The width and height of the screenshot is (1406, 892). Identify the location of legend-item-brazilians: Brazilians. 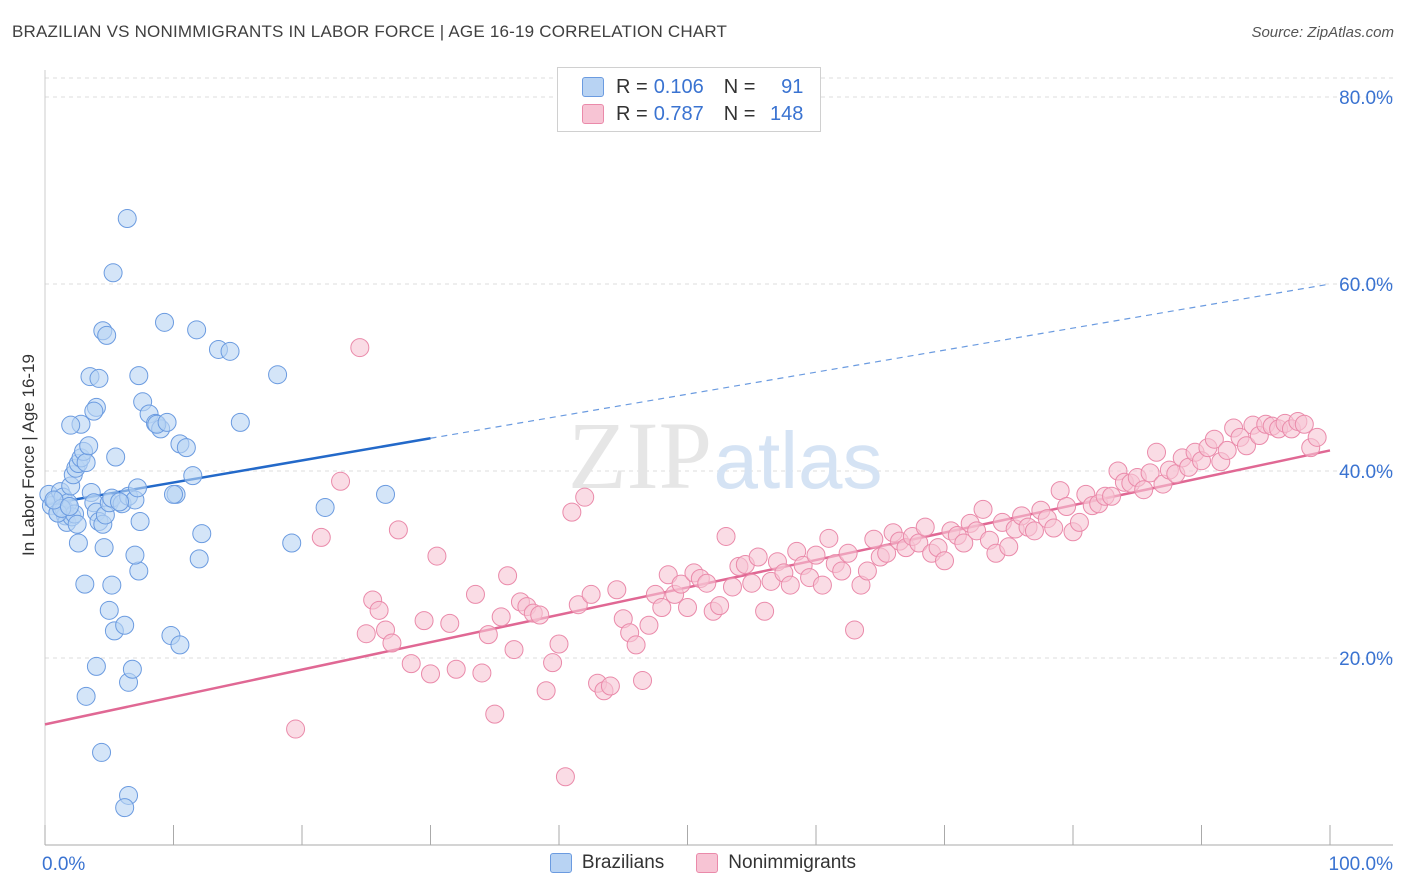
(607, 863).